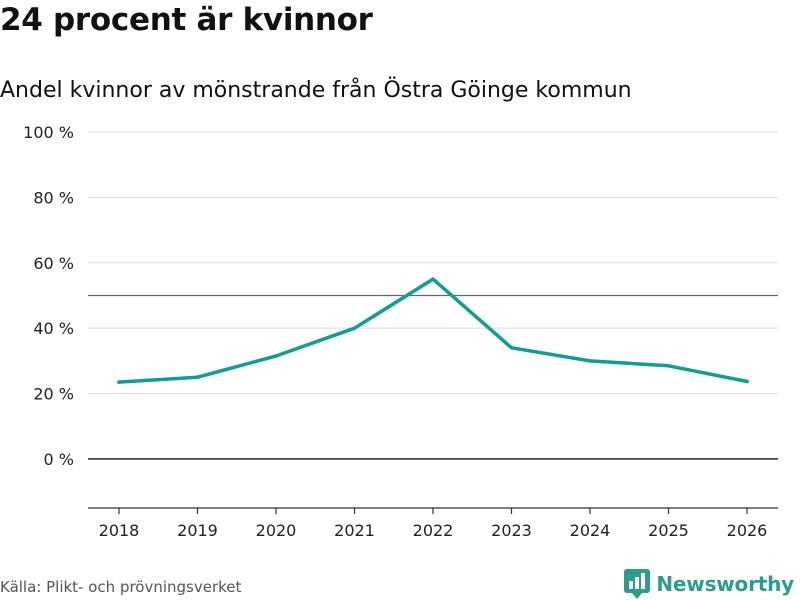 The height and width of the screenshot is (600, 800). I want to click on x-tick-label: 2024, so click(590, 530).